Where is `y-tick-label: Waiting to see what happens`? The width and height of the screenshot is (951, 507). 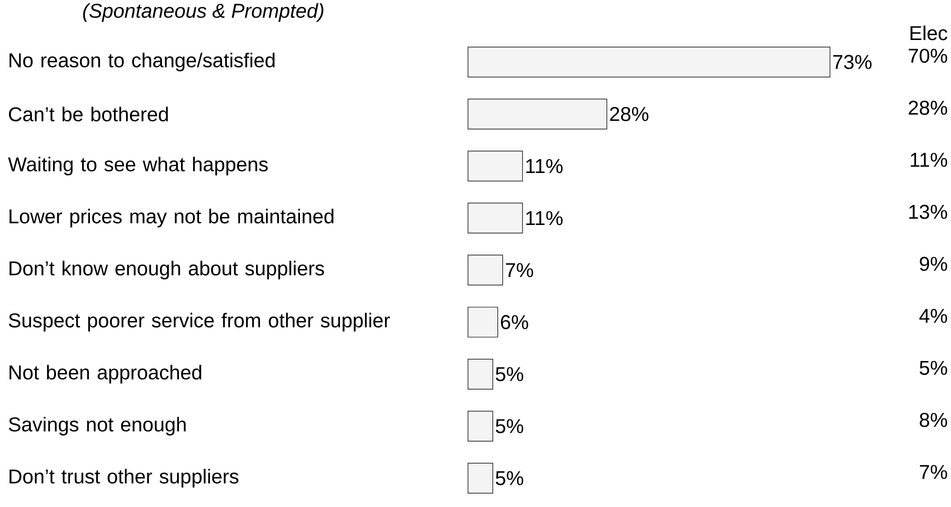
y-tick-label: Waiting to see what happens is located at coordinates (138, 166).